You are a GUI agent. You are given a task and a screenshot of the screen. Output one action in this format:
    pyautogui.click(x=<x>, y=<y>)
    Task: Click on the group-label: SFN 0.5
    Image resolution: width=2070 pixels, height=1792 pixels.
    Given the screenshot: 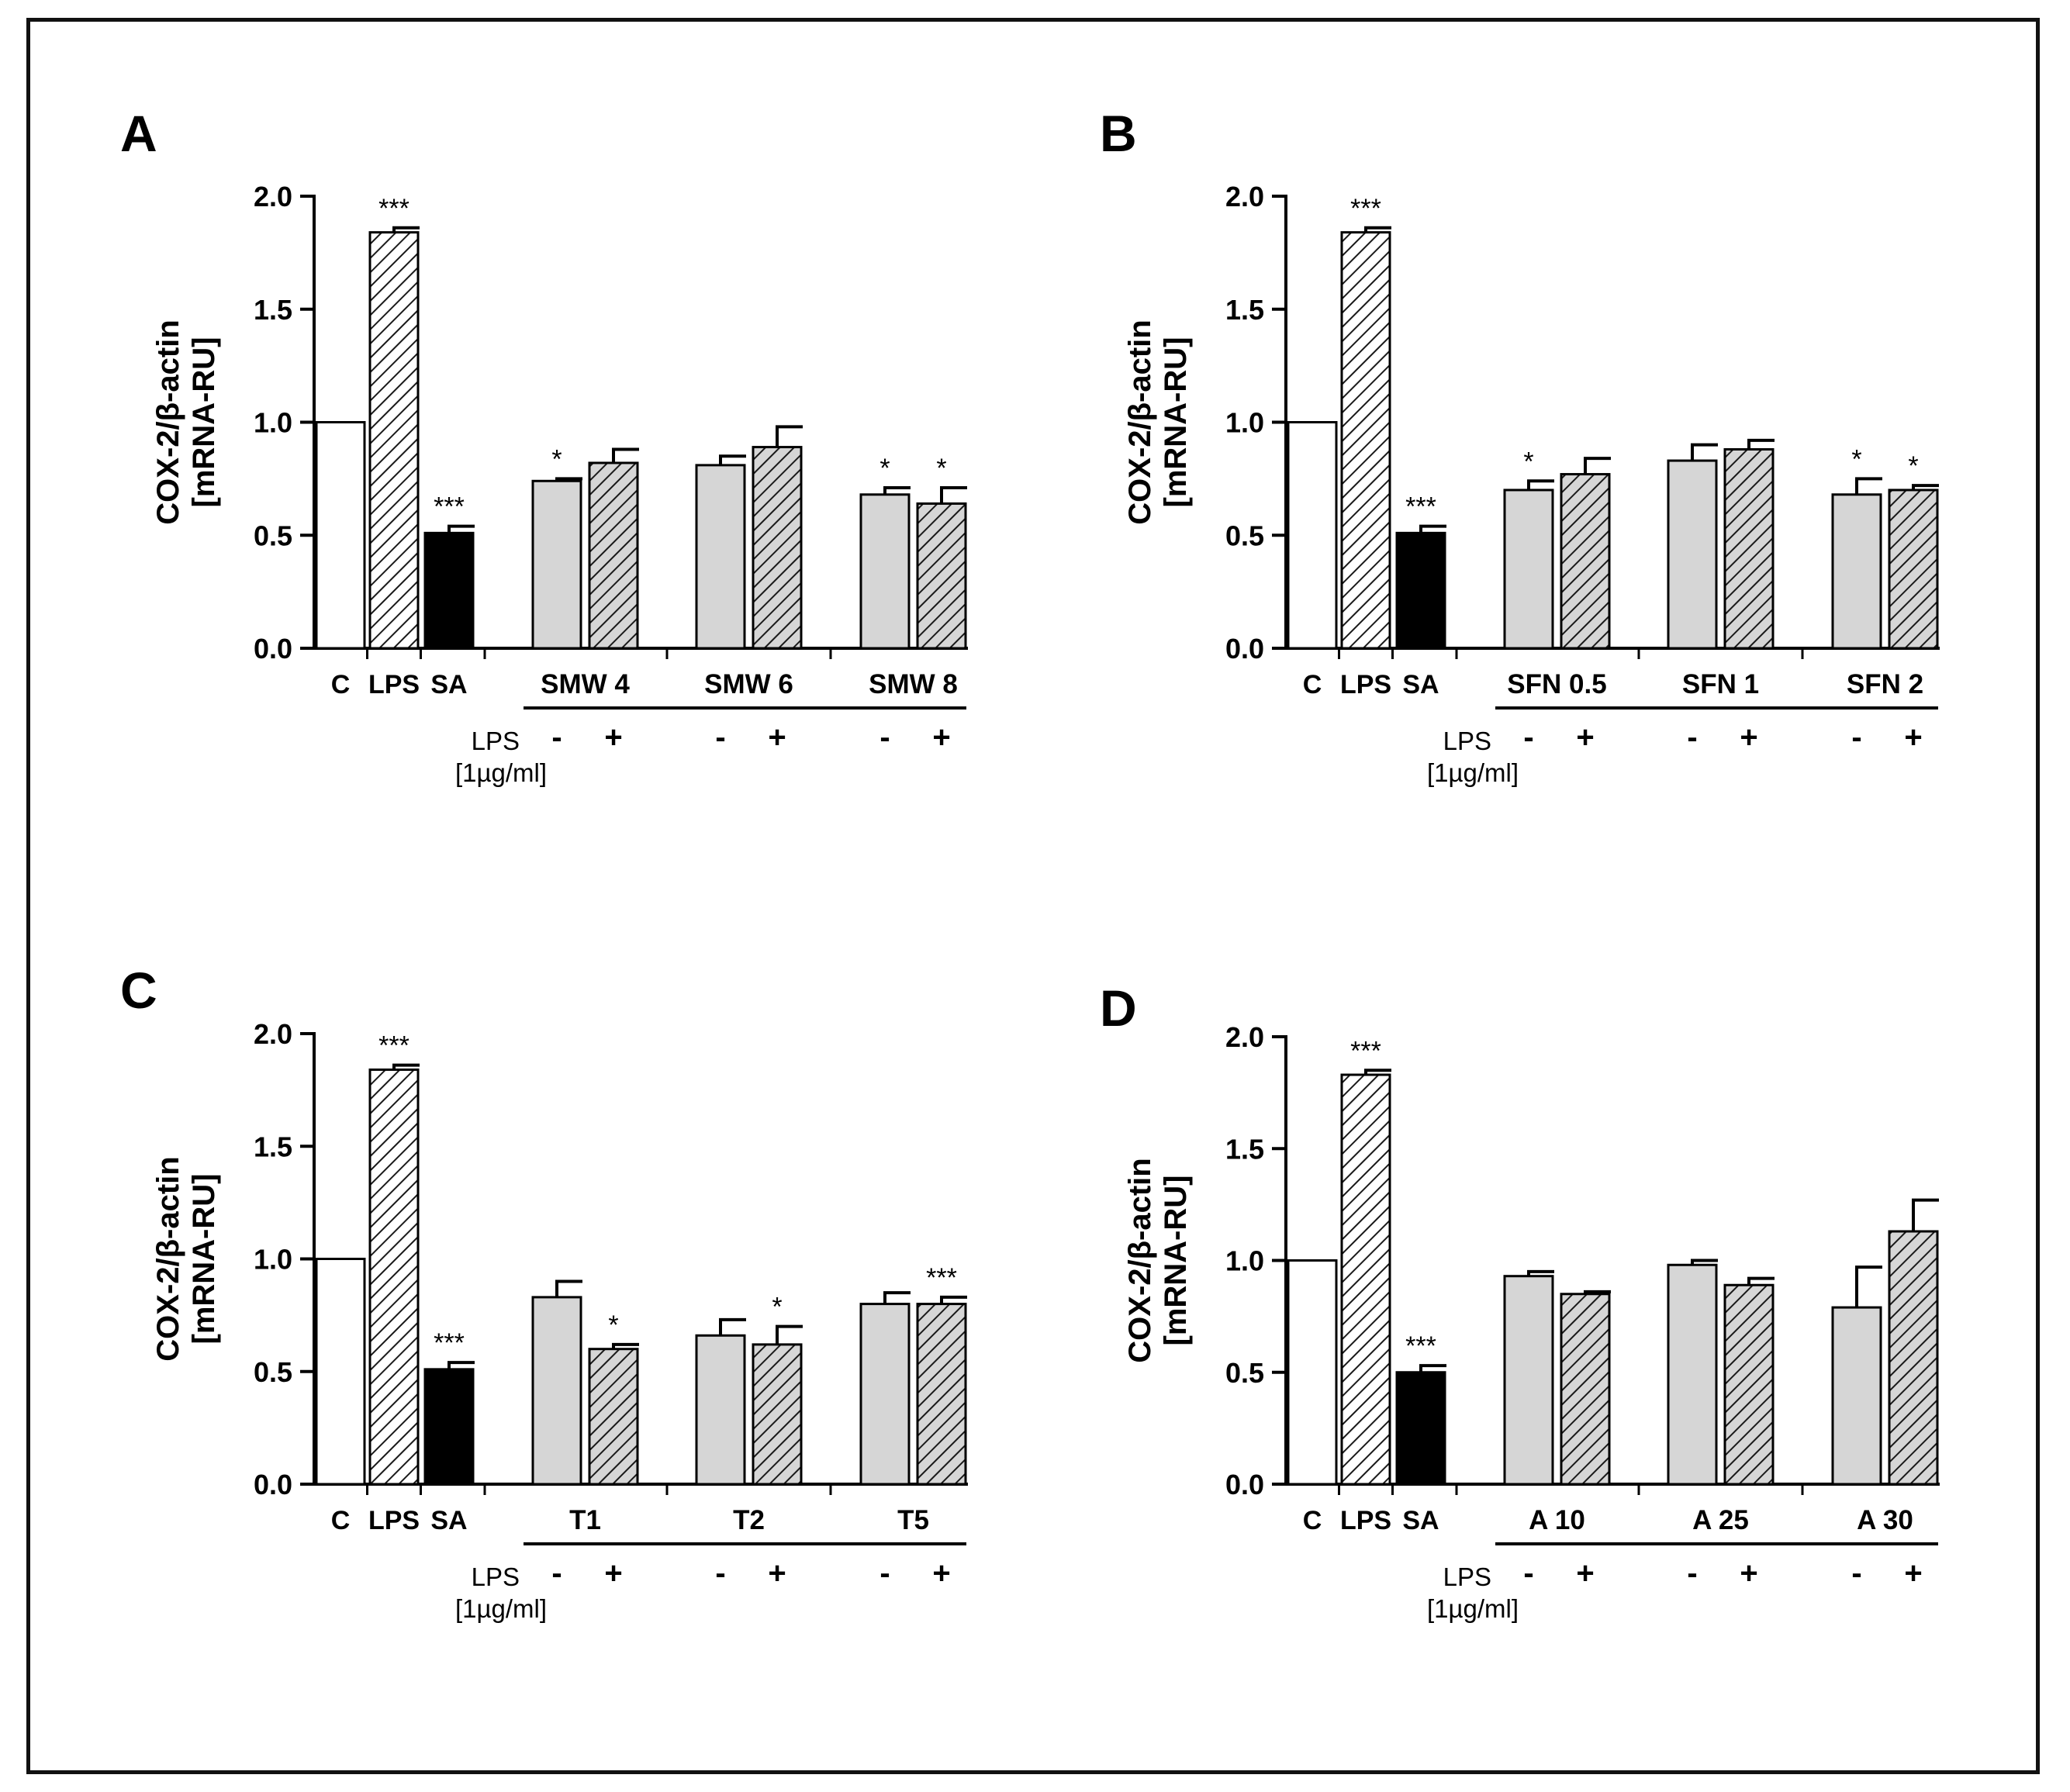 What is the action you would take?
    pyautogui.click(x=1556, y=684)
    